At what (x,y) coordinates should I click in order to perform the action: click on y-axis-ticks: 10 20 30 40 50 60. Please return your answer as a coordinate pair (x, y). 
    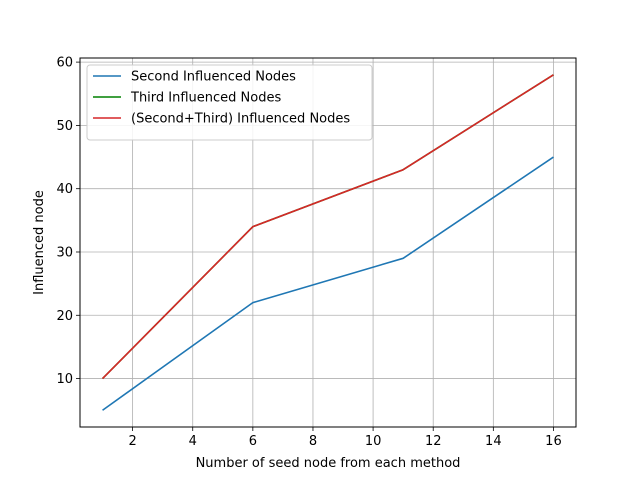
    Looking at the image, I should click on (68, 221).